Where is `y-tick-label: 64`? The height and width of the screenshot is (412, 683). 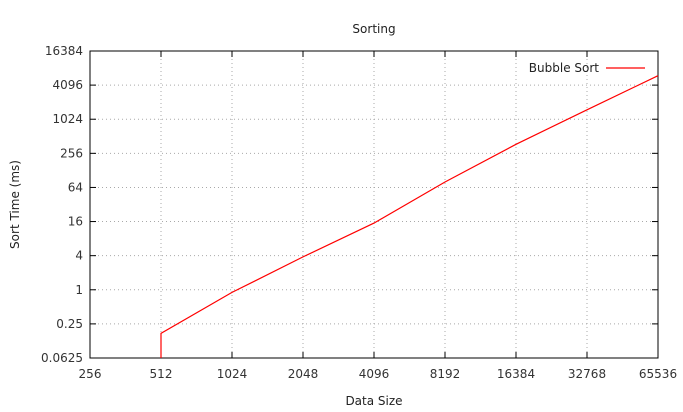
y-tick-label: 64 is located at coordinates (75, 187).